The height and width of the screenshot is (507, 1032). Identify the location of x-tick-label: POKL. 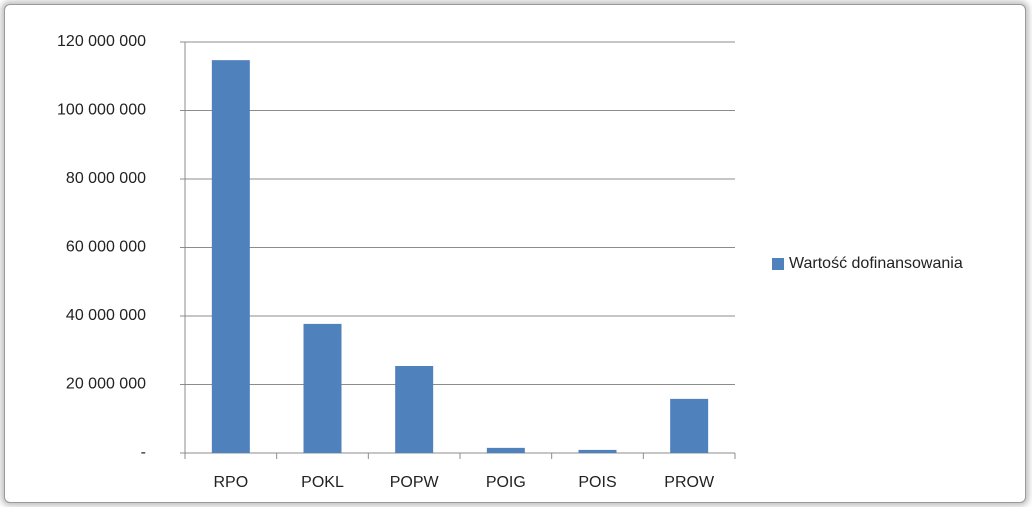
(322, 482).